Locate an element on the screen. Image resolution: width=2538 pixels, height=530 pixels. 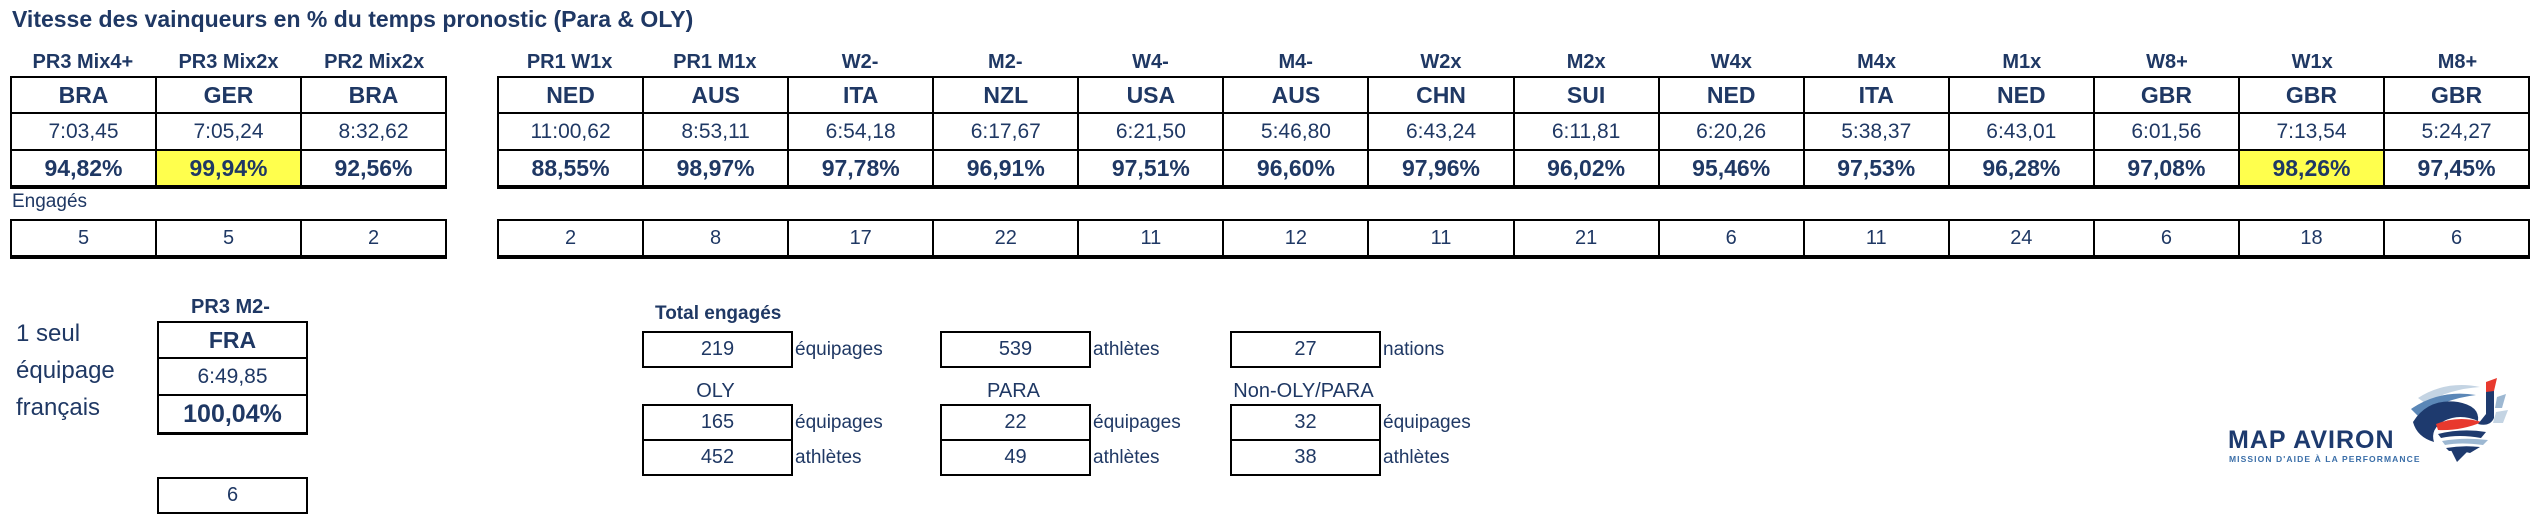
french-note-line-3: français is located at coordinates (58, 407).